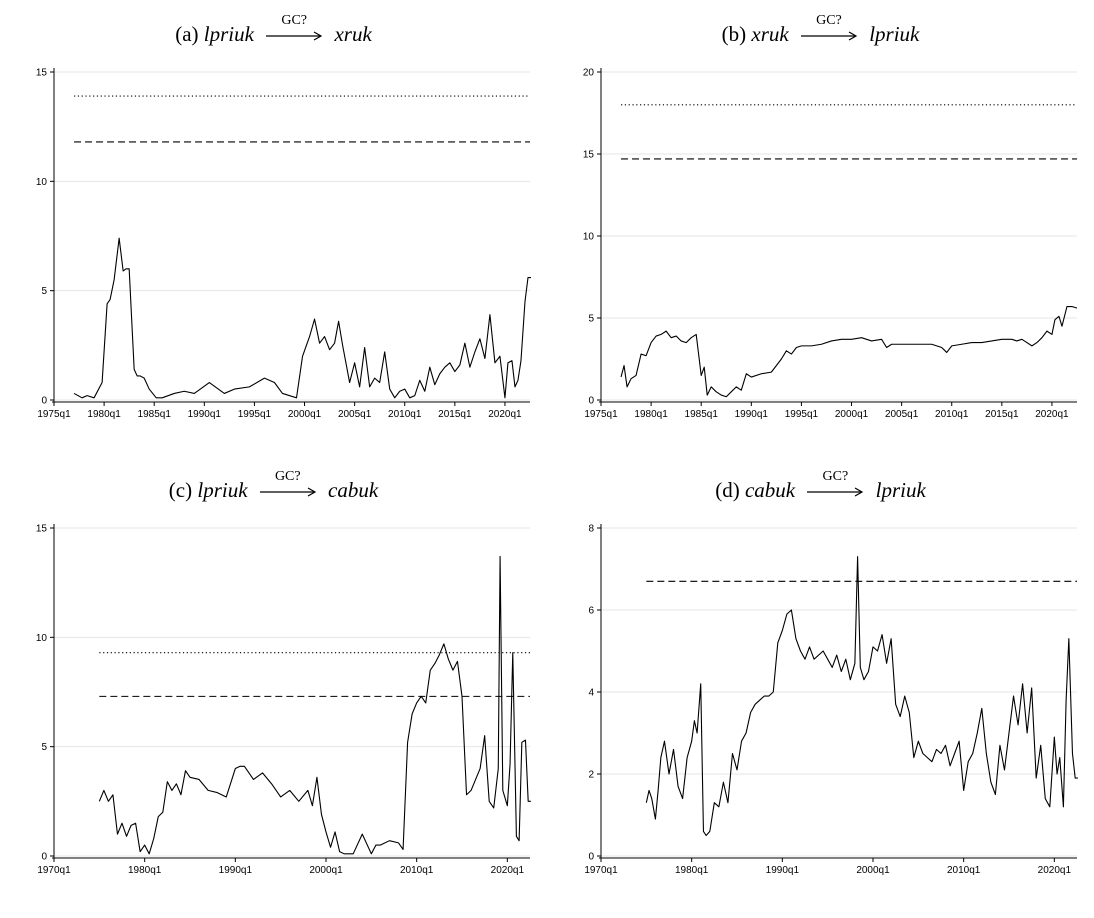 The image size is (1094, 918). I want to click on y-tick-label: 2, so click(591, 775).